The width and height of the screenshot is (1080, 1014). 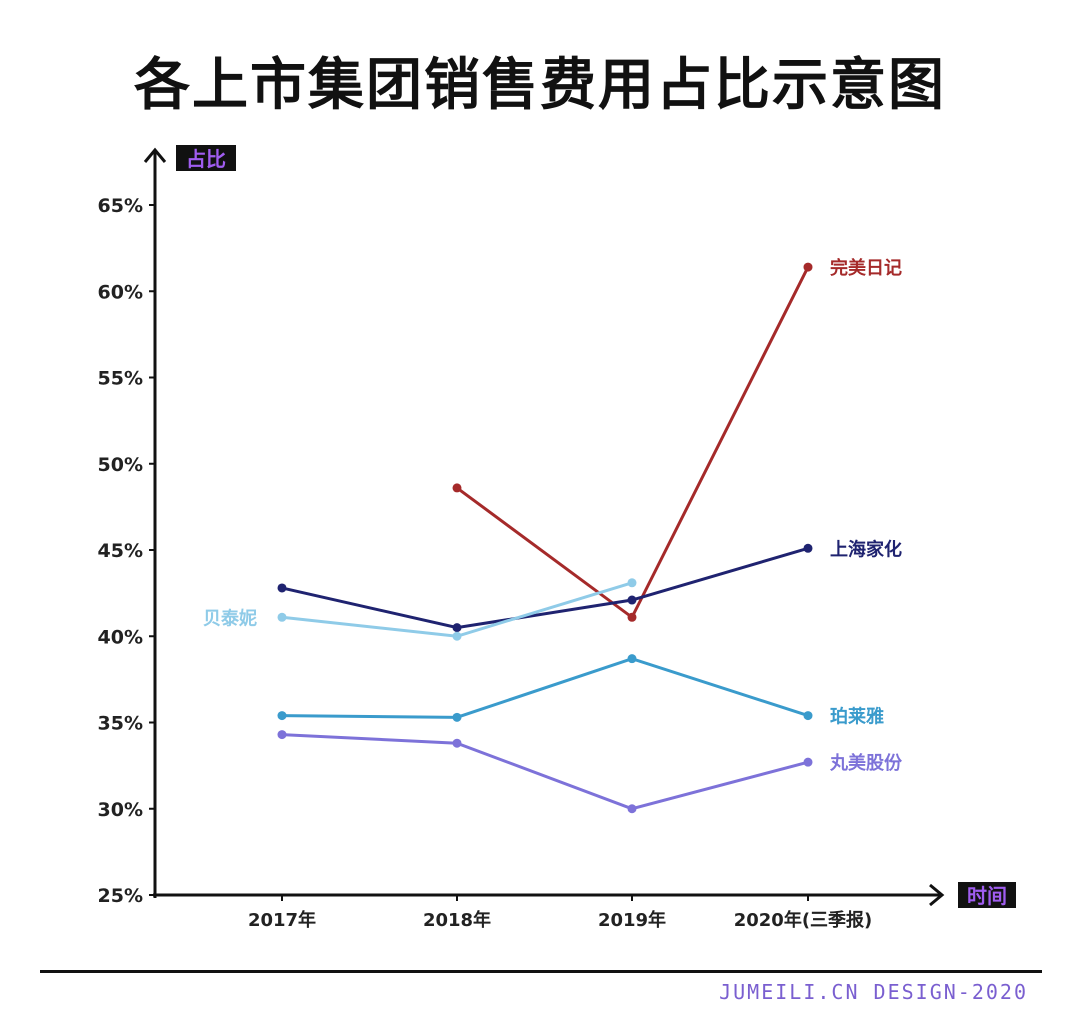 I want to click on y-tick-label: 35%, so click(x=120, y=724).